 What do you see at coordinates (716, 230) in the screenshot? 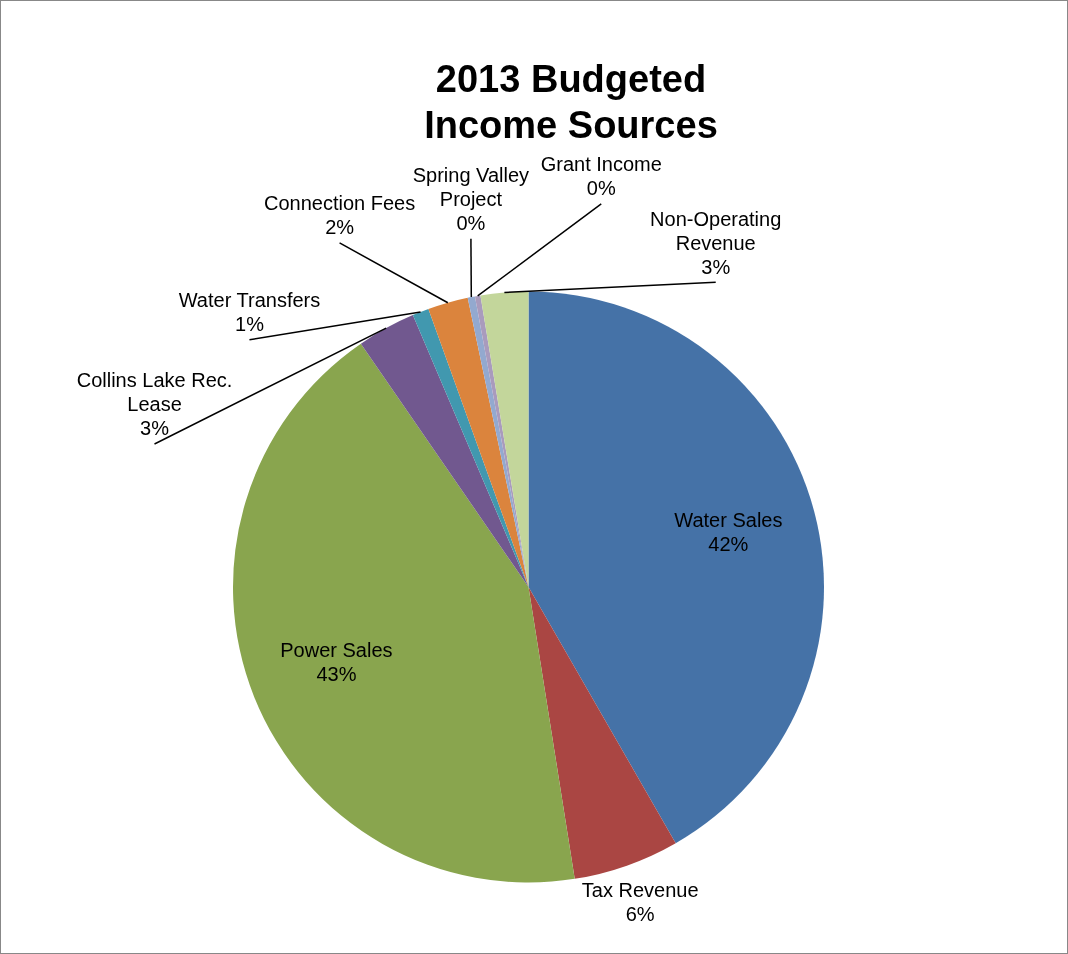
I see `slice-label: Non-Operating Revenue` at bounding box center [716, 230].